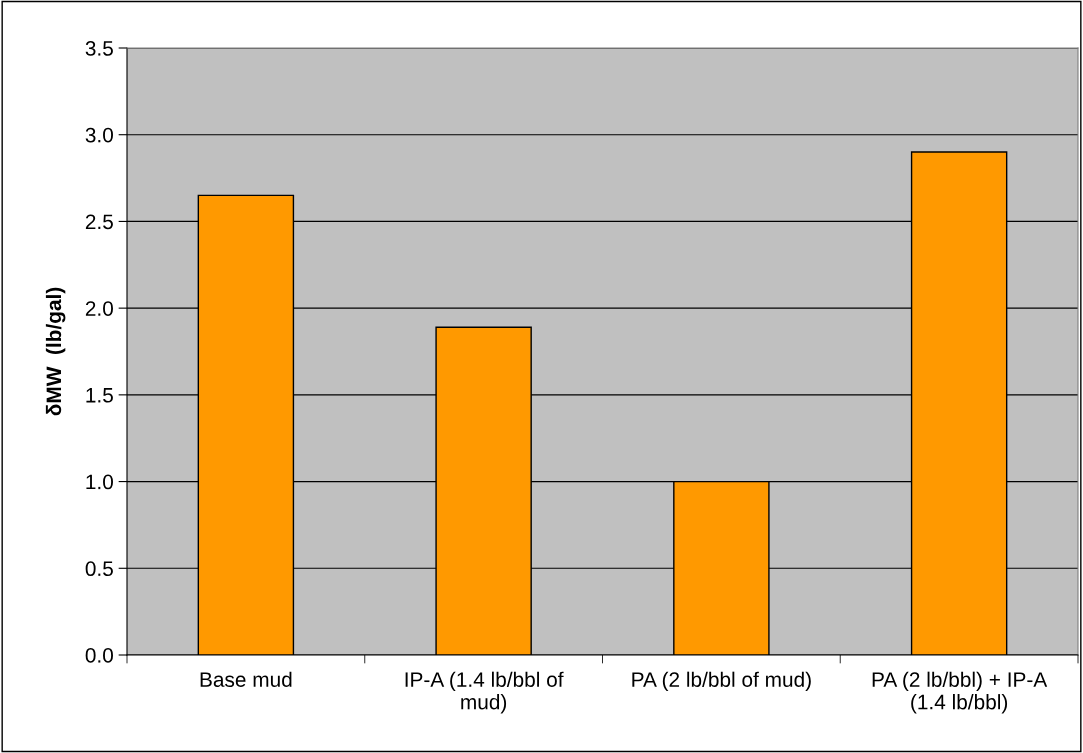 This screenshot has width=1083, height=753. What do you see at coordinates (960, 692) in the screenshot?
I see `x-tick-label: PA (2 lb/bbl) + IP-A (1.4 lb/bbl)` at bounding box center [960, 692].